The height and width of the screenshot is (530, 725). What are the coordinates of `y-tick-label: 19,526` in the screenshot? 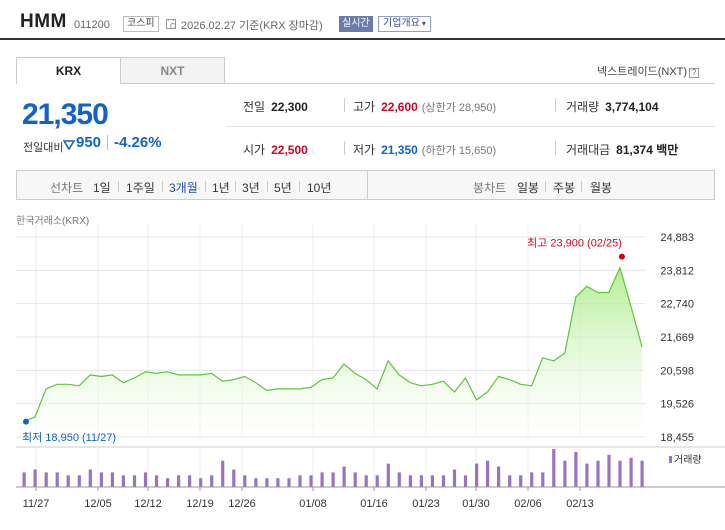 It's located at (677, 405).